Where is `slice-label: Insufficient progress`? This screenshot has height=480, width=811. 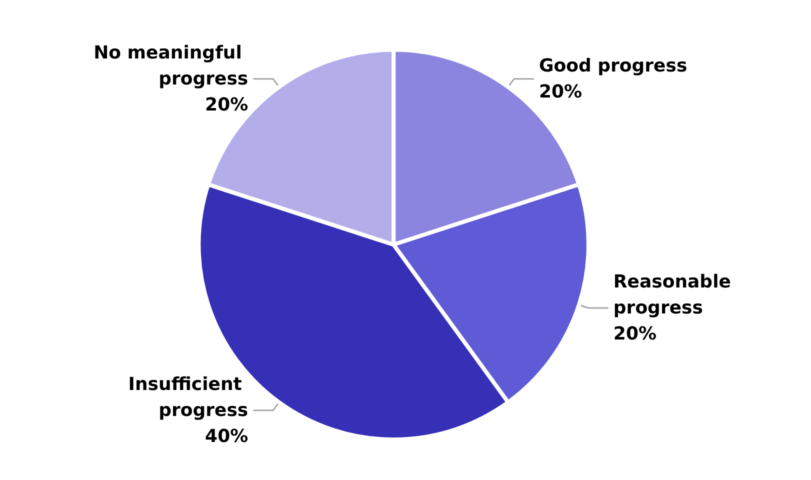 slice-label: Insufficient progress is located at coordinates (188, 397).